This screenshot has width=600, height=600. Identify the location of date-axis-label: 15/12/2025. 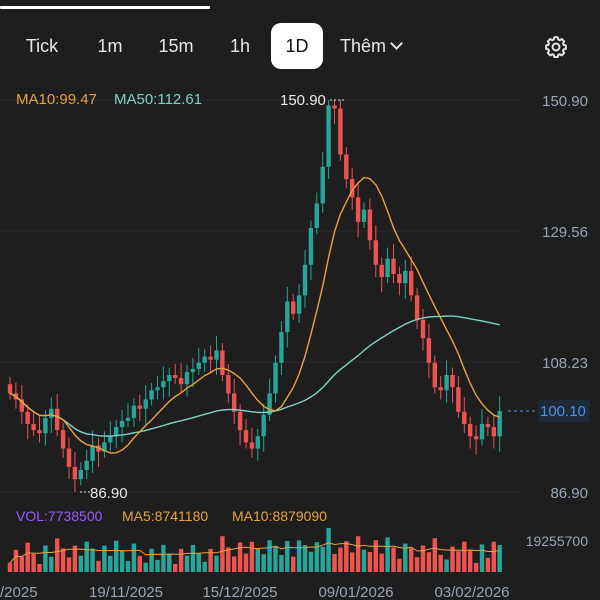
(239, 592).